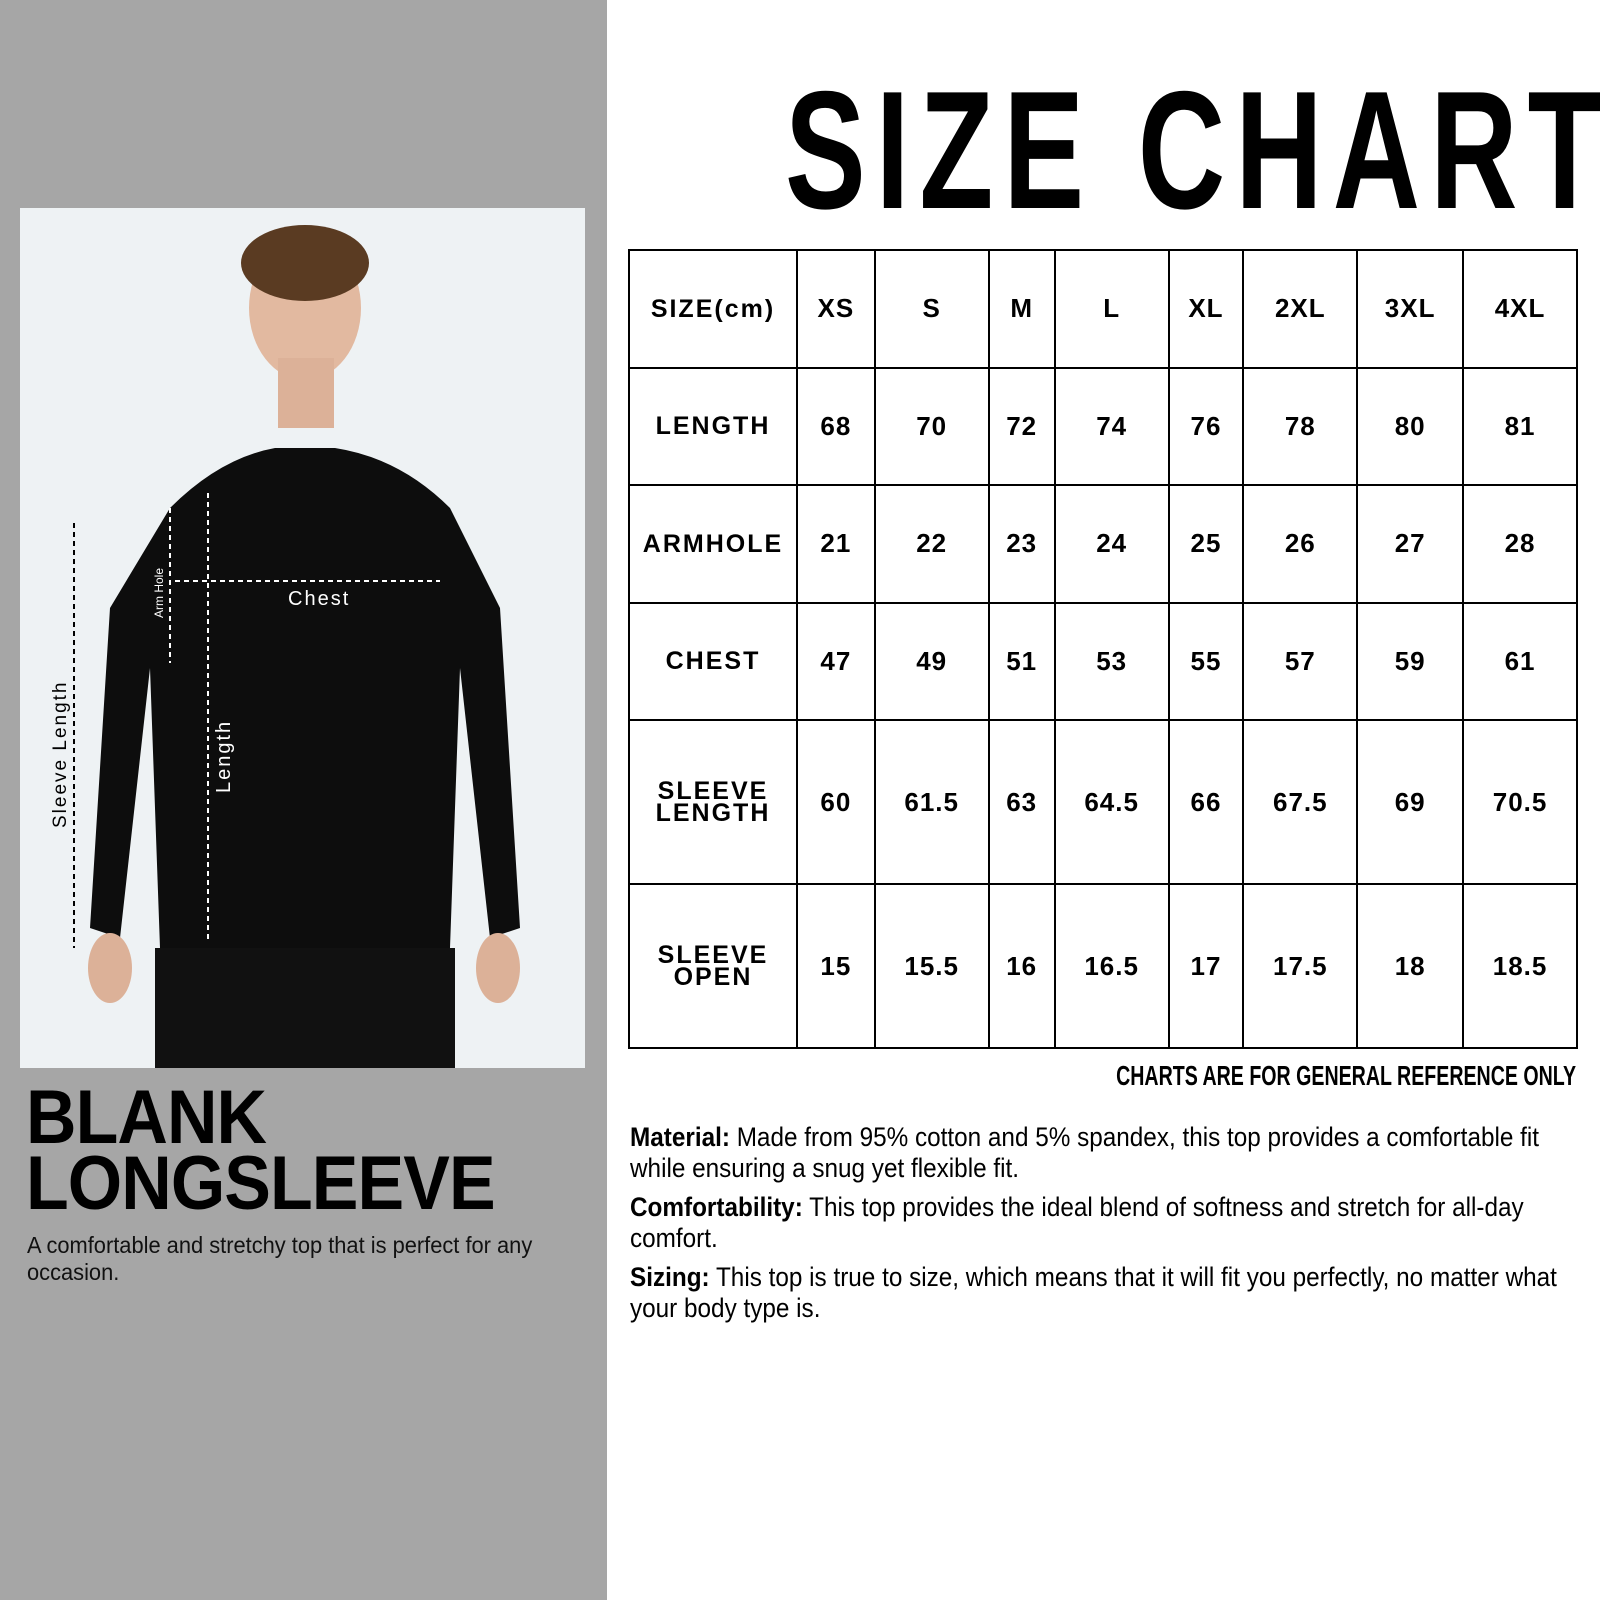  Describe the element at coordinates (713, 966) in the screenshot. I see `row-label: SLEEVE OPEN` at that location.